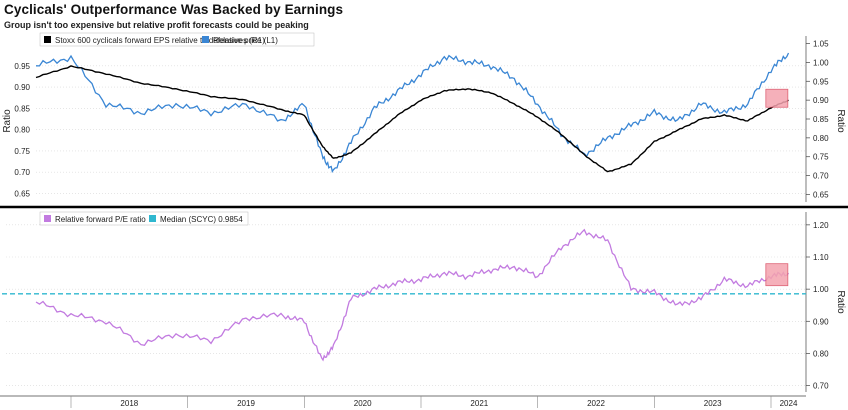 The height and width of the screenshot is (410, 848). I want to click on top-left-tick-label: 0.75, so click(22, 151).